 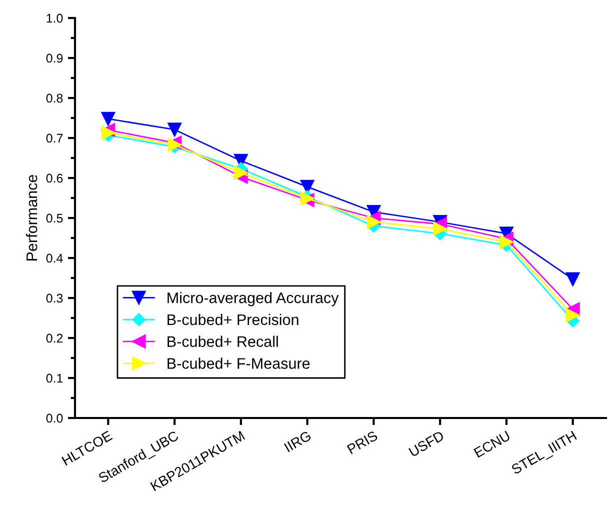 What do you see at coordinates (54, 298) in the screenshot?
I see `y-tick-label: 0.3` at bounding box center [54, 298].